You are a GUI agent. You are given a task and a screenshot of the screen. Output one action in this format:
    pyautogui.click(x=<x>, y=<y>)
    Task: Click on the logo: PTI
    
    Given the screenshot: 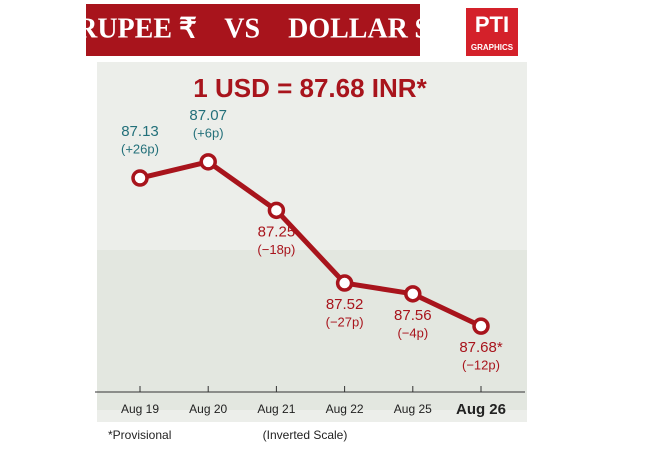 What is the action you would take?
    pyautogui.click(x=492, y=24)
    